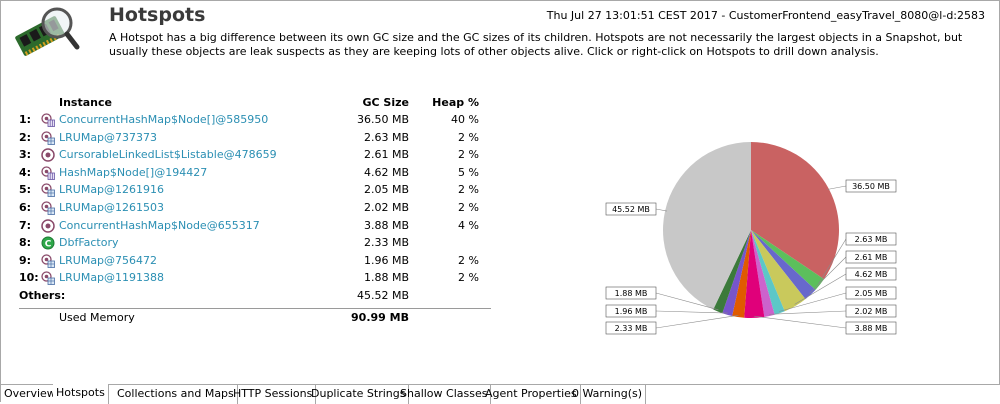 This screenshot has width=1000, height=404. I want to click on instance-link: HashMap$Node[]@194427, so click(133, 172).